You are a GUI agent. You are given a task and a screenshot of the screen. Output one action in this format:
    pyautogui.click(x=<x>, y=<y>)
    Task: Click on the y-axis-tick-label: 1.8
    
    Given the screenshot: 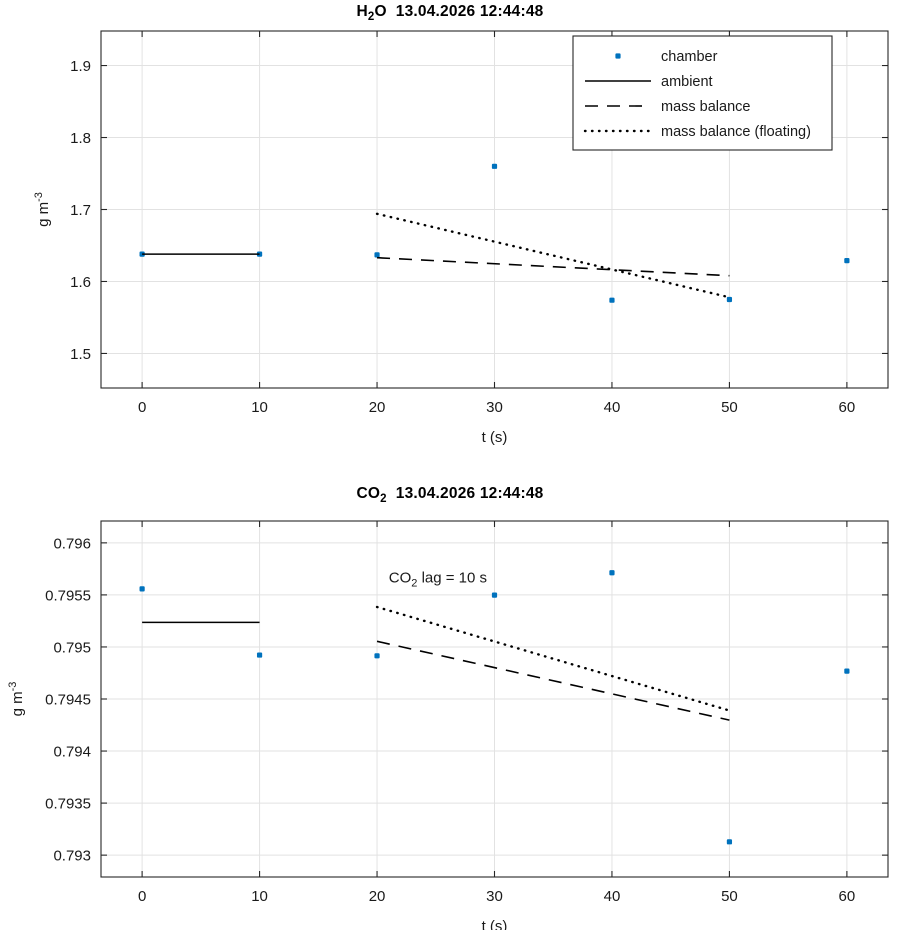 What is the action you would take?
    pyautogui.click(x=80, y=138)
    